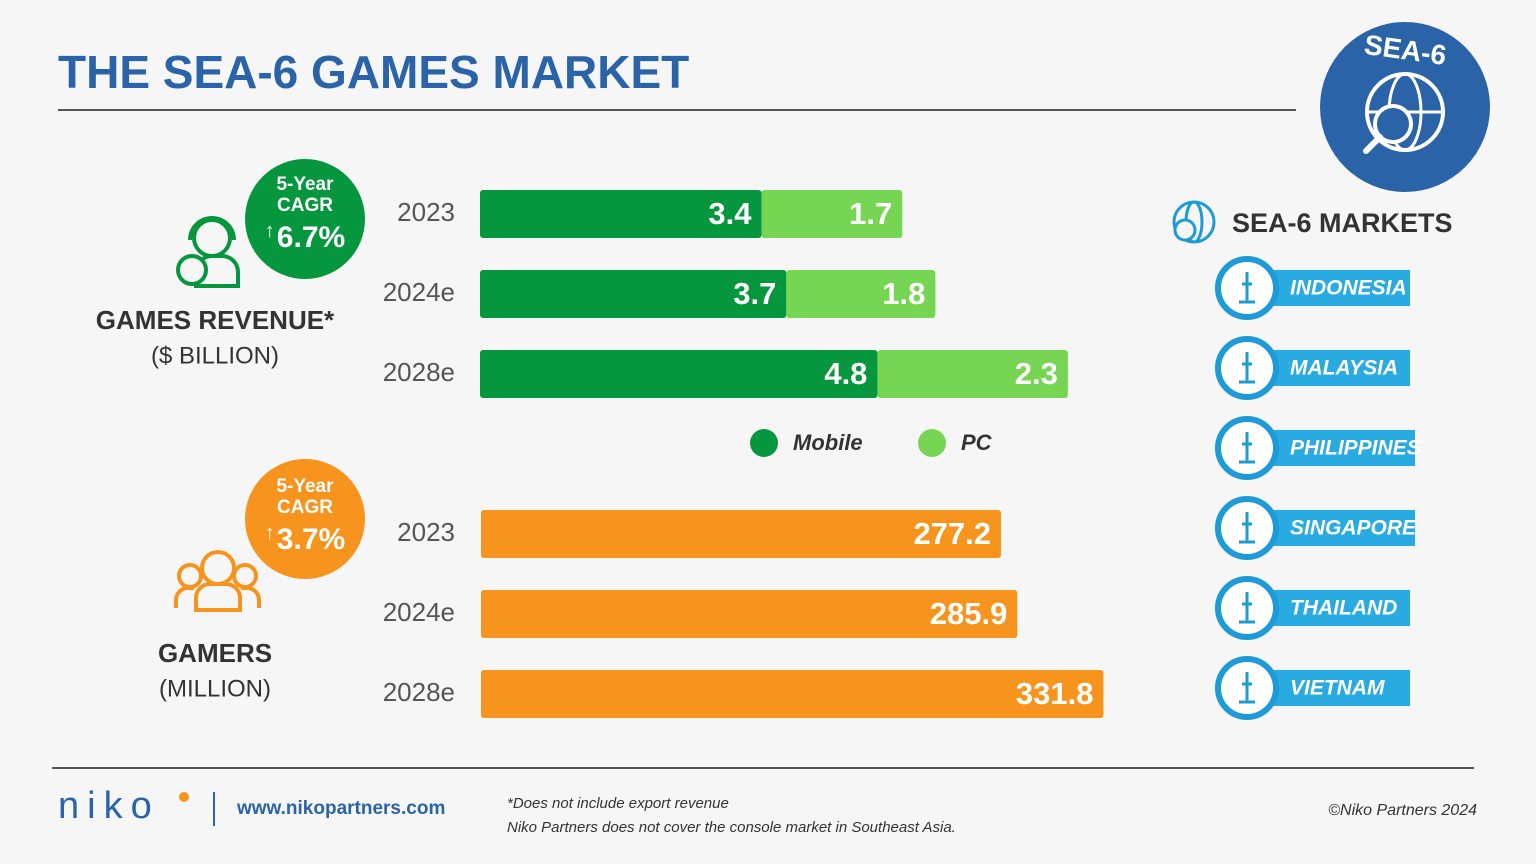  I want to click on market-name: INDONESIA, so click(1348, 288).